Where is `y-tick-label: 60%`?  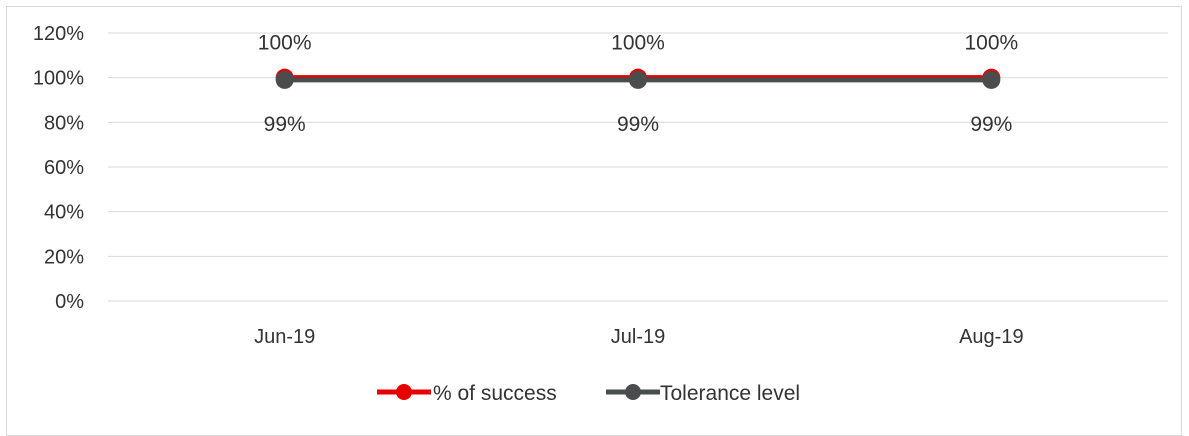 y-tick-label: 60% is located at coordinates (64, 168).